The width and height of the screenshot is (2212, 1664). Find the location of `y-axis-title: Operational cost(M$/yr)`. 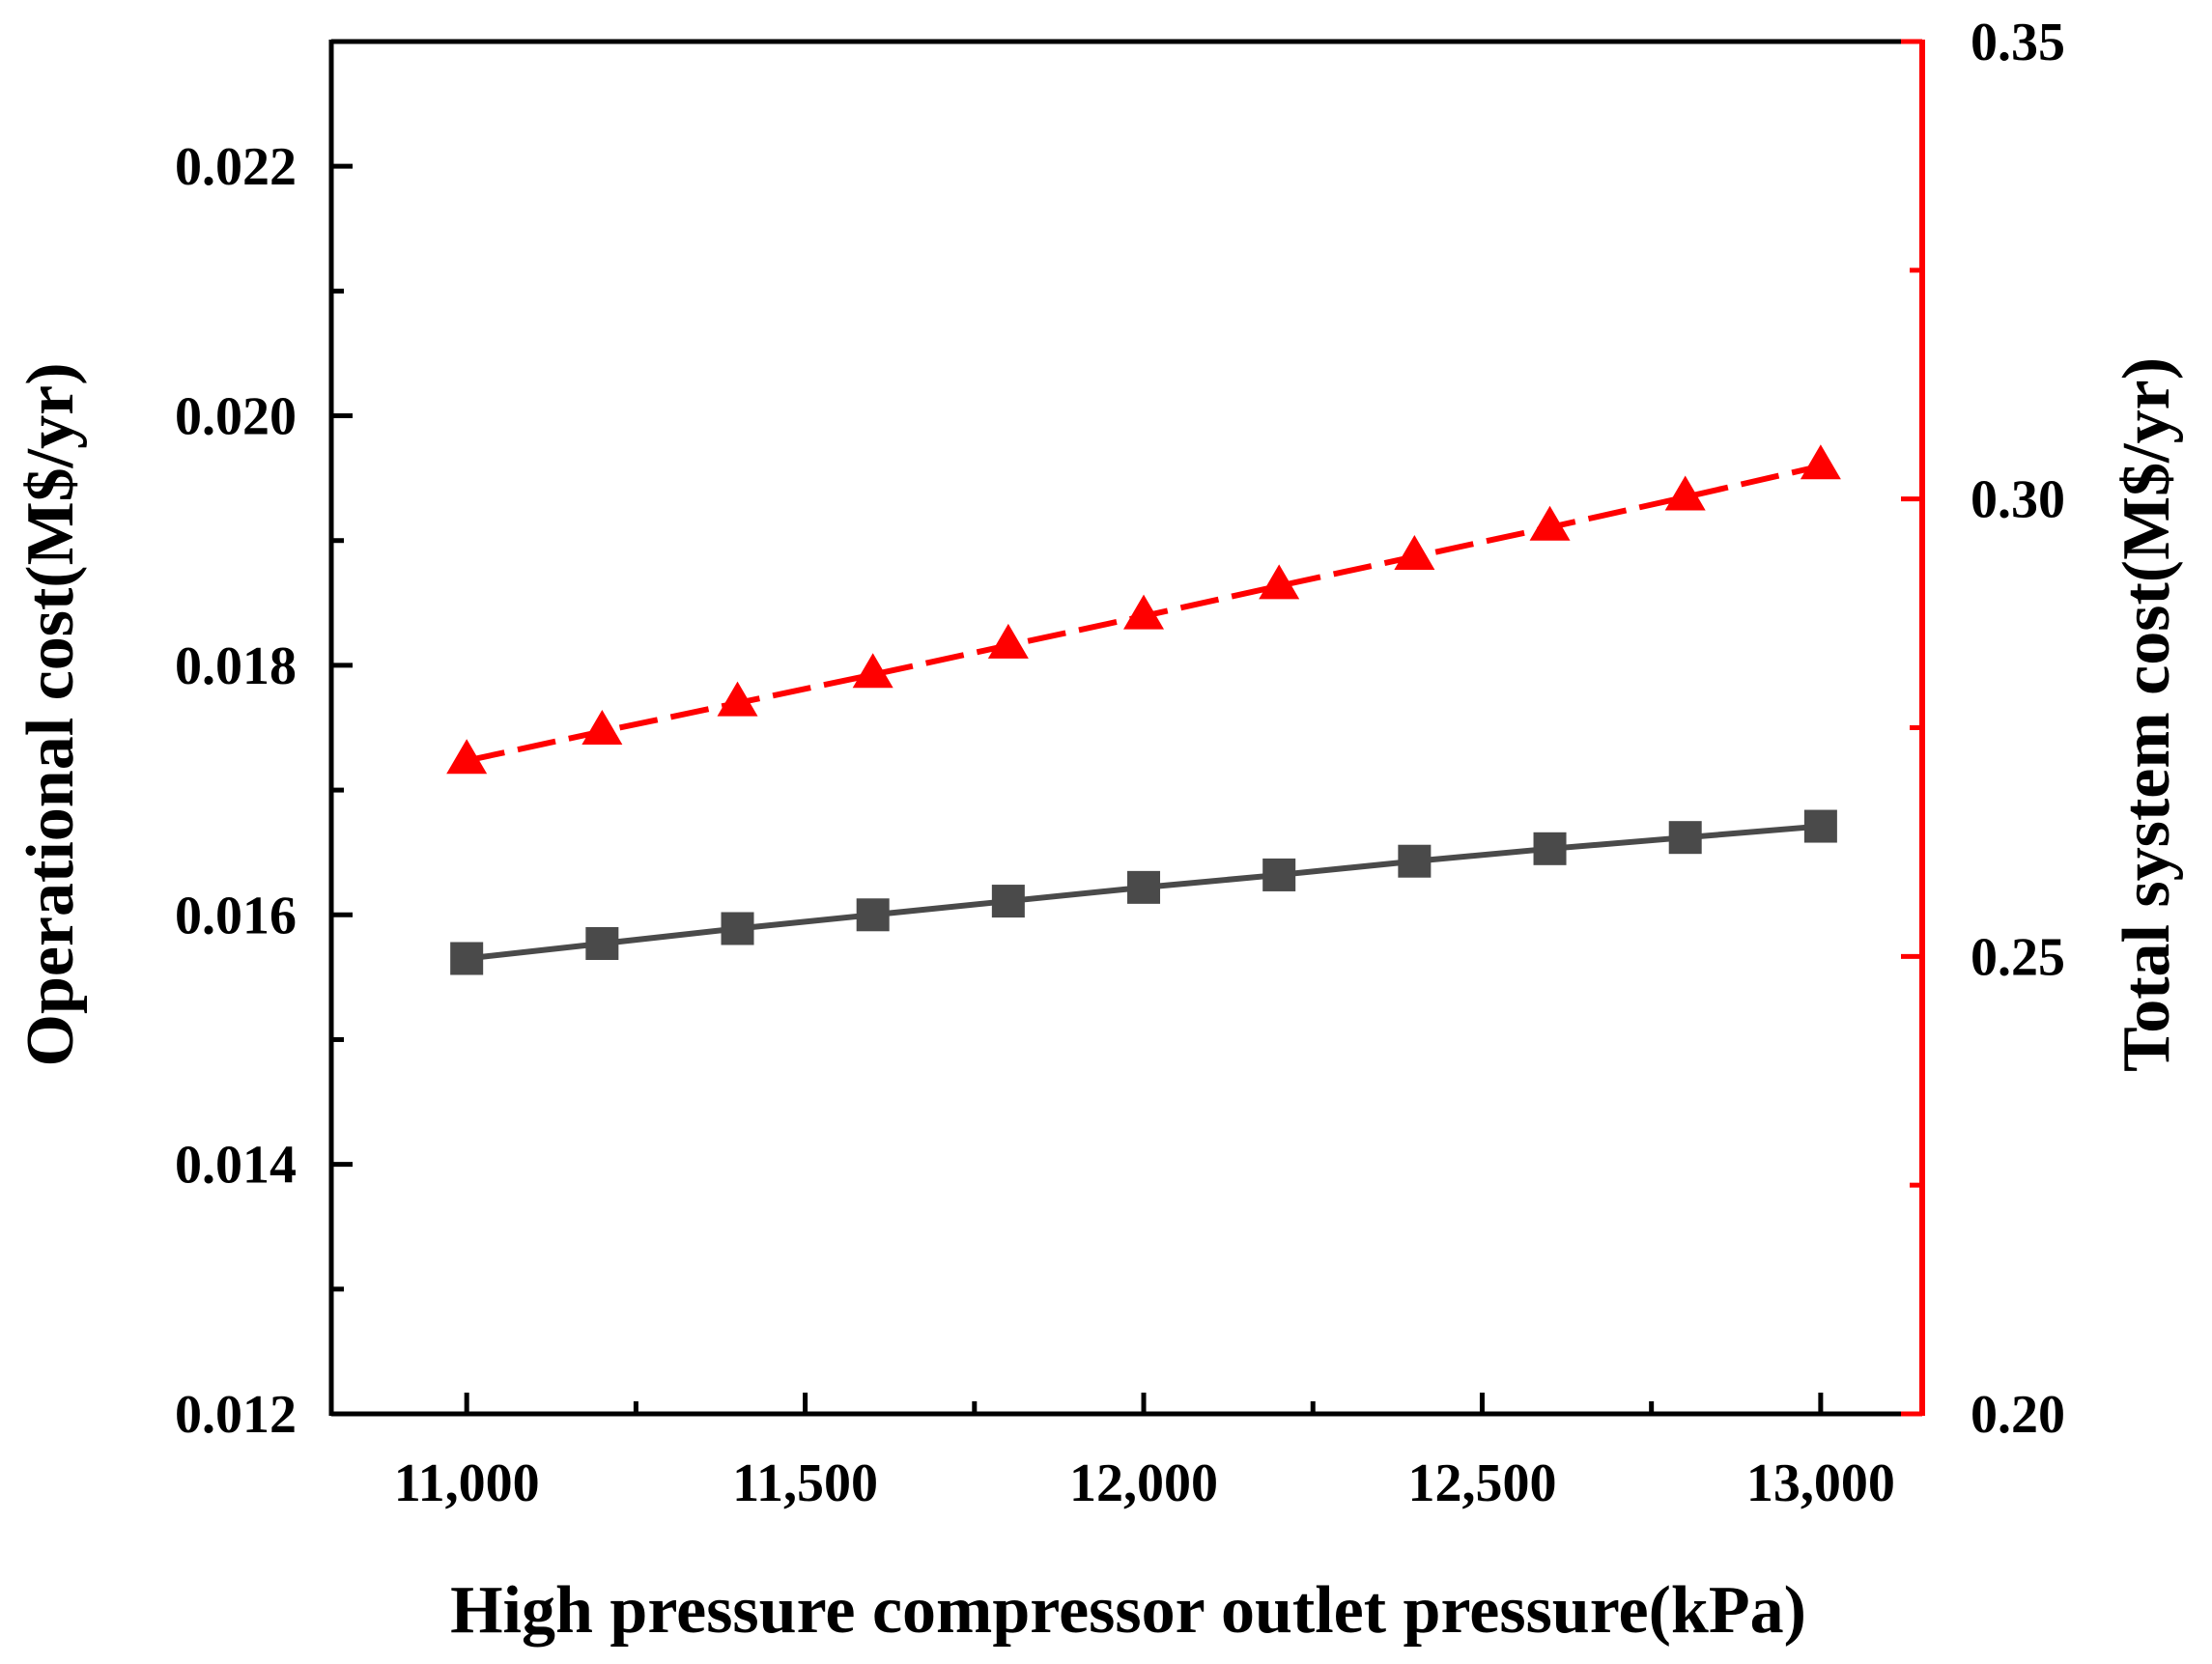

y-axis-title: Operational cost(M$/yr) is located at coordinates (51, 715).